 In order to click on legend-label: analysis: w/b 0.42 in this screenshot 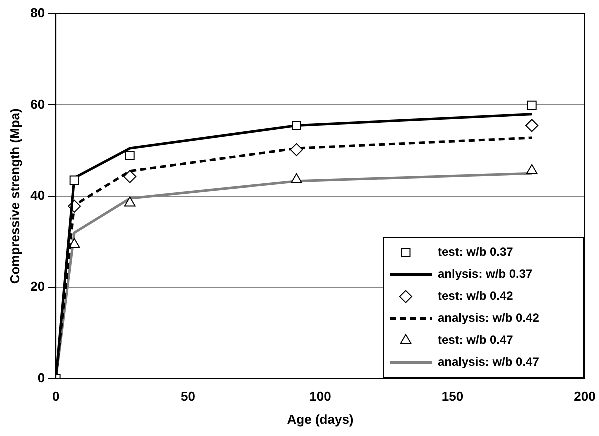, I will do `click(489, 318)`.